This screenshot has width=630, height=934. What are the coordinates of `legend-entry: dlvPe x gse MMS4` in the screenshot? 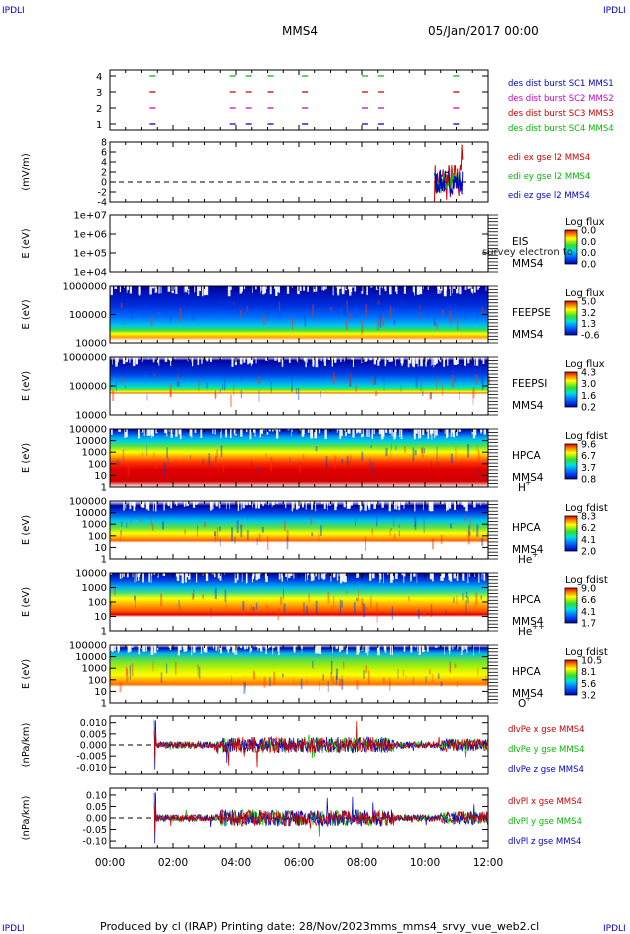 It's located at (546, 730).